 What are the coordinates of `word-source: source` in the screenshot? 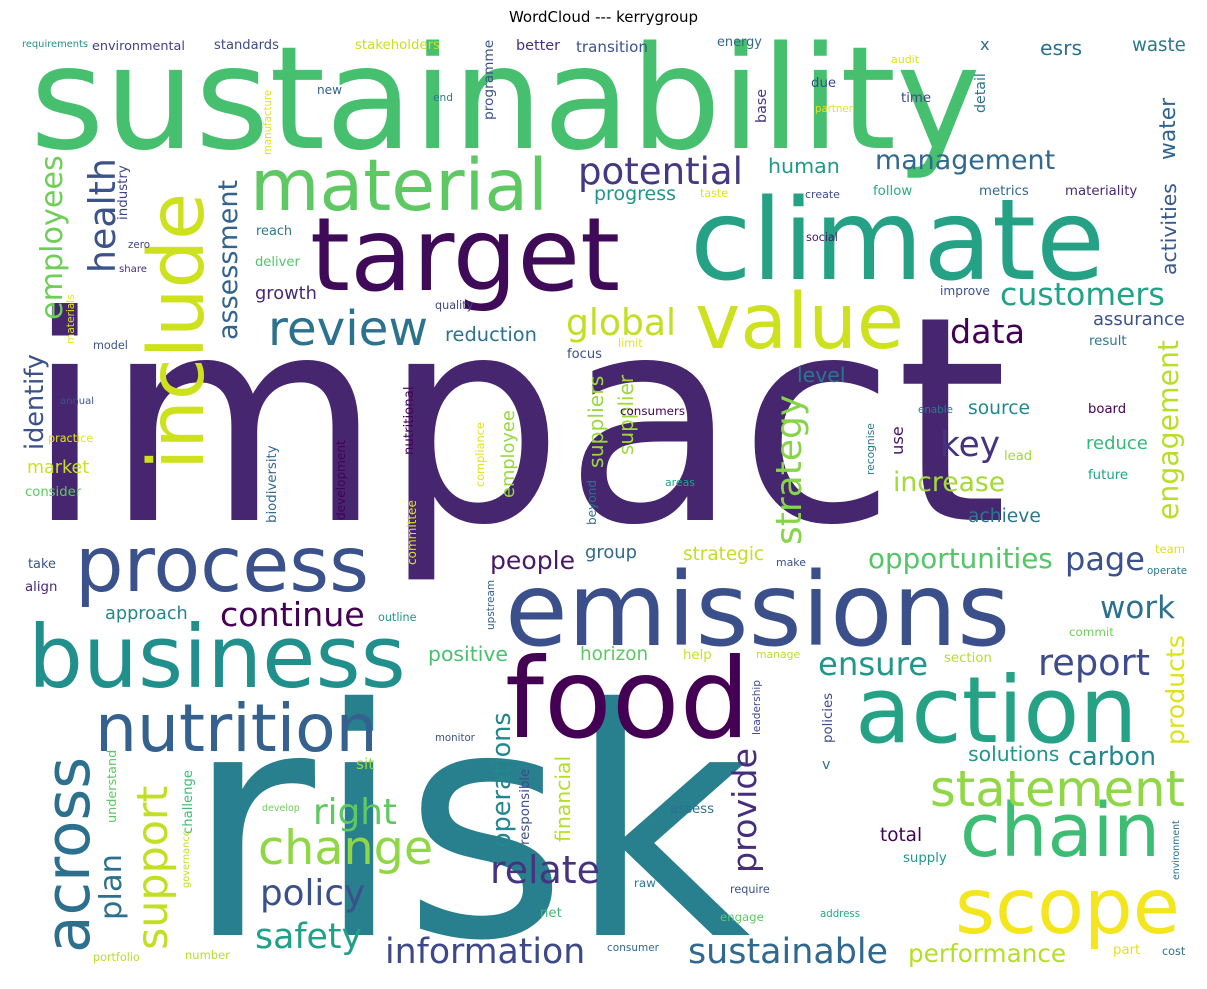 It's located at (999, 408).